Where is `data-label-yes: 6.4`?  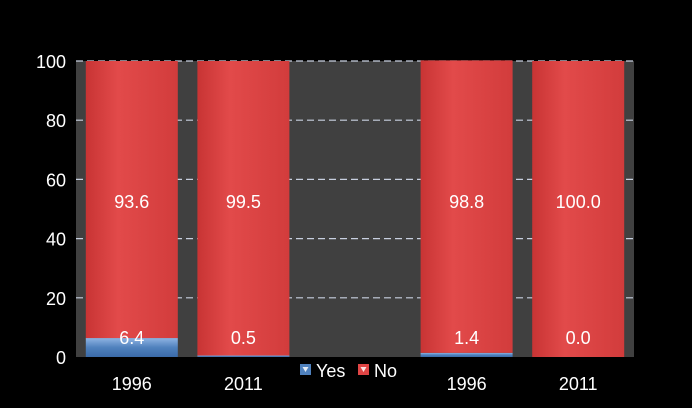 data-label-yes: 6.4 is located at coordinates (131, 338).